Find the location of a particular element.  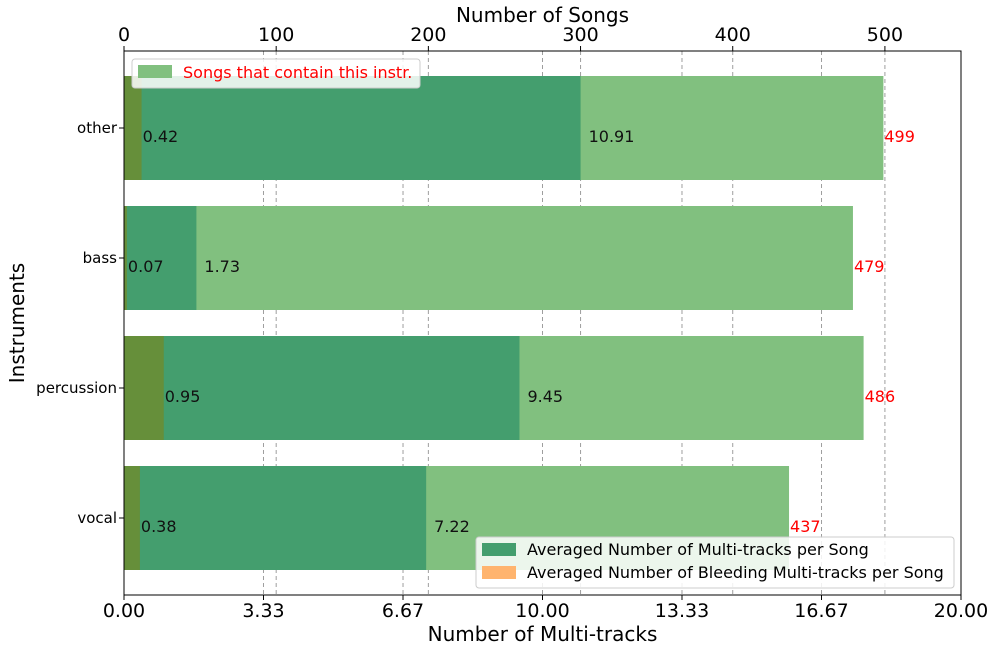

legend-top: Songs that contain this instr. is located at coordinates (276, 73).